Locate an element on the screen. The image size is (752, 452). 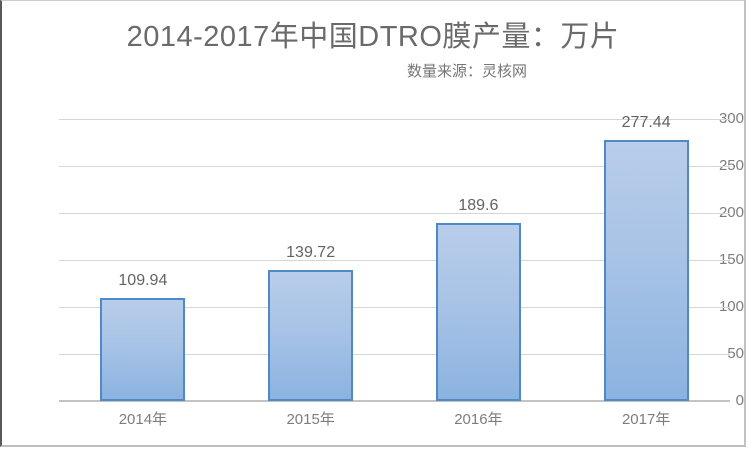
bar-value-label: 139.72 is located at coordinates (311, 252).